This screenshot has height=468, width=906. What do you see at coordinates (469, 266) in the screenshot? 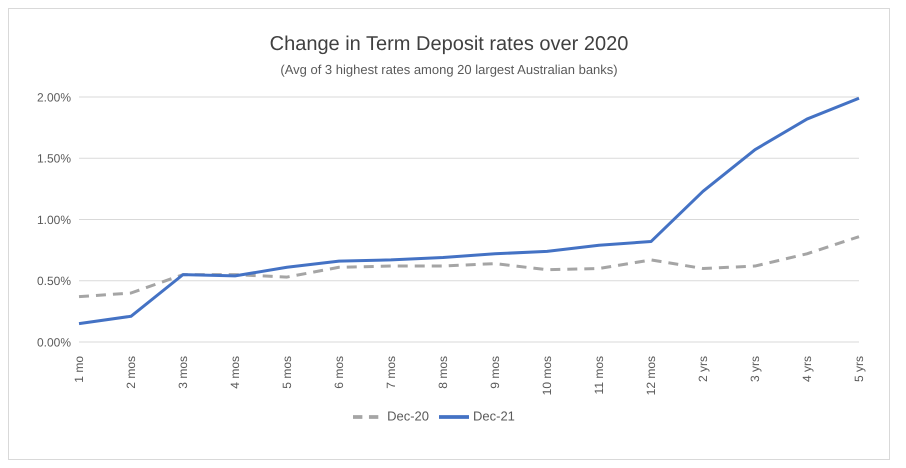
I see `line-series` at bounding box center [469, 266].